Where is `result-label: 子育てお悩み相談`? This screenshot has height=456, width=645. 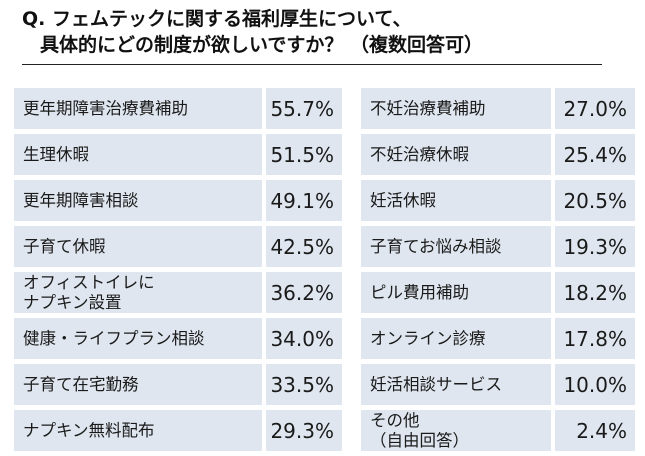
result-label: 子育てお悩み相談 is located at coordinates (456, 246).